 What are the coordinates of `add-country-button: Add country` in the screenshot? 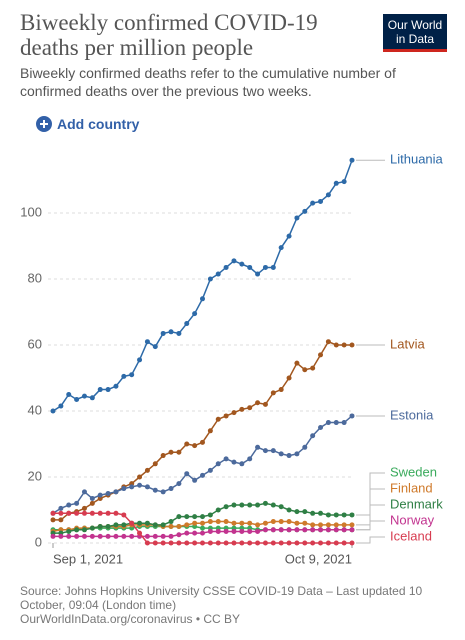 It's located at (87, 124).